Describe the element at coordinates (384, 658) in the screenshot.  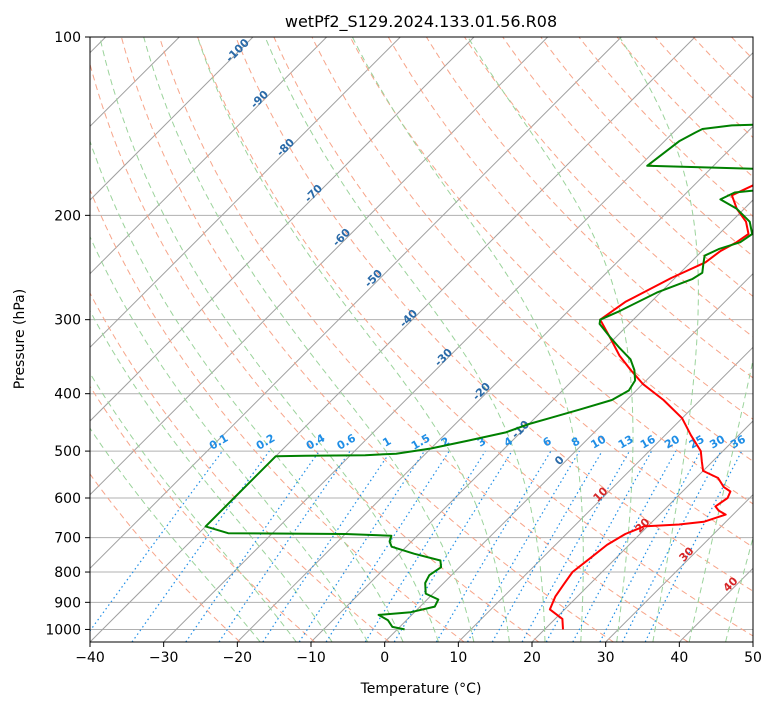
I see `x-tick-label: 0` at that location.